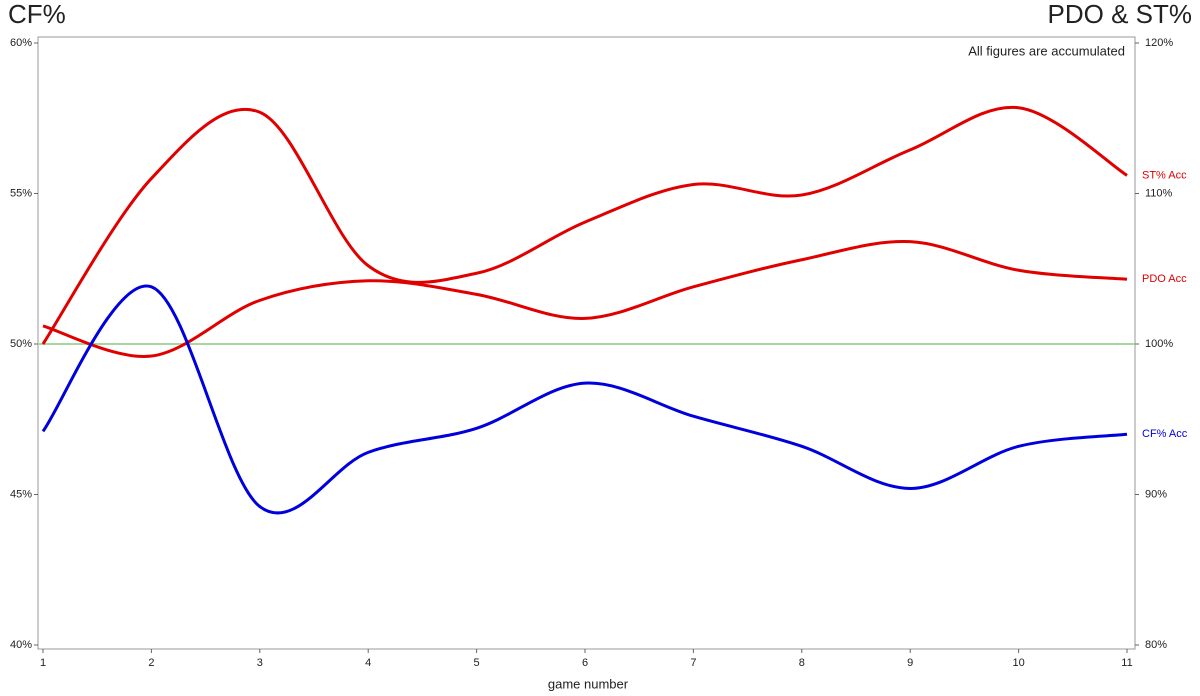  What do you see at coordinates (43, 663) in the screenshot?
I see `x-tick-label: 1` at bounding box center [43, 663].